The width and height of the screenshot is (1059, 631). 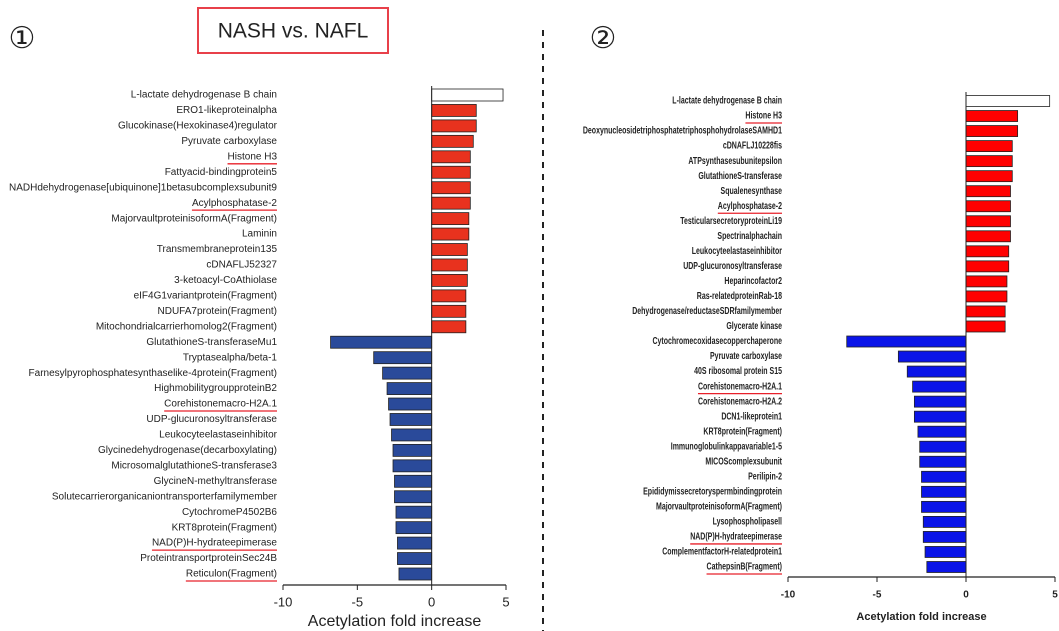 I want to click on category-label: 40S ribosomal protein S15, so click(x=738, y=371).